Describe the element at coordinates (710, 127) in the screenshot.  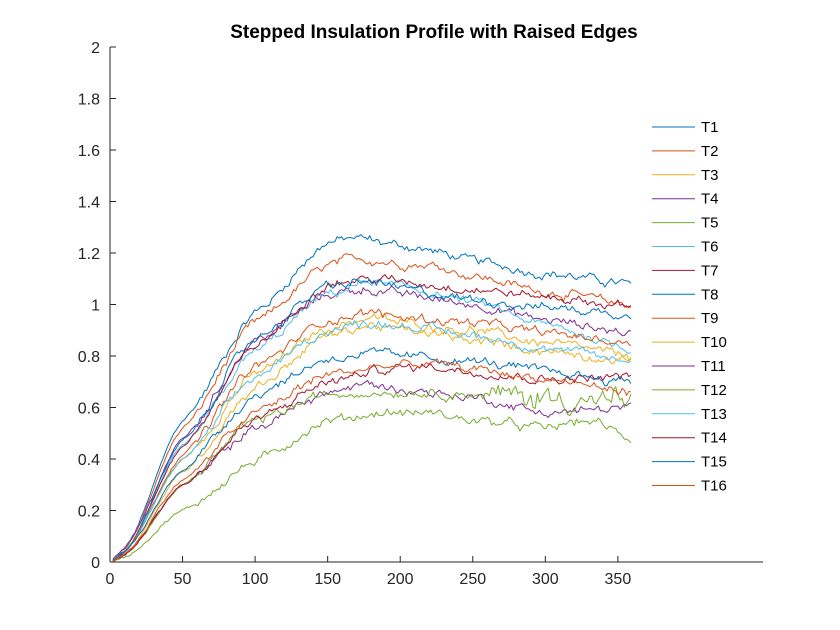
I see `legend-label-t1: T1` at that location.